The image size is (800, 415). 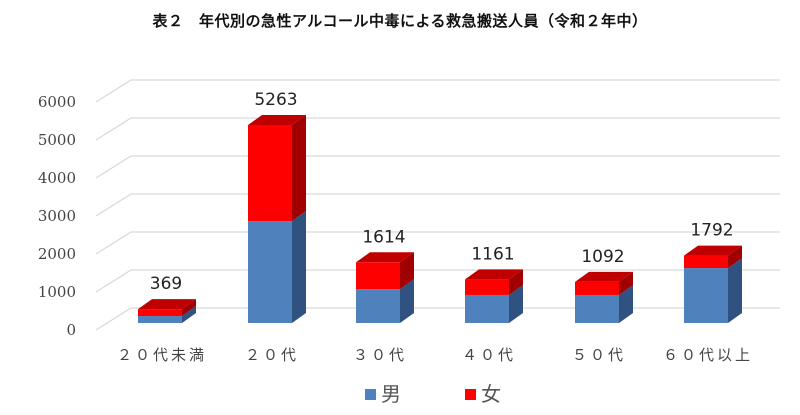 What do you see at coordinates (57, 102) in the screenshot?
I see `y-tick-label: 6000` at bounding box center [57, 102].